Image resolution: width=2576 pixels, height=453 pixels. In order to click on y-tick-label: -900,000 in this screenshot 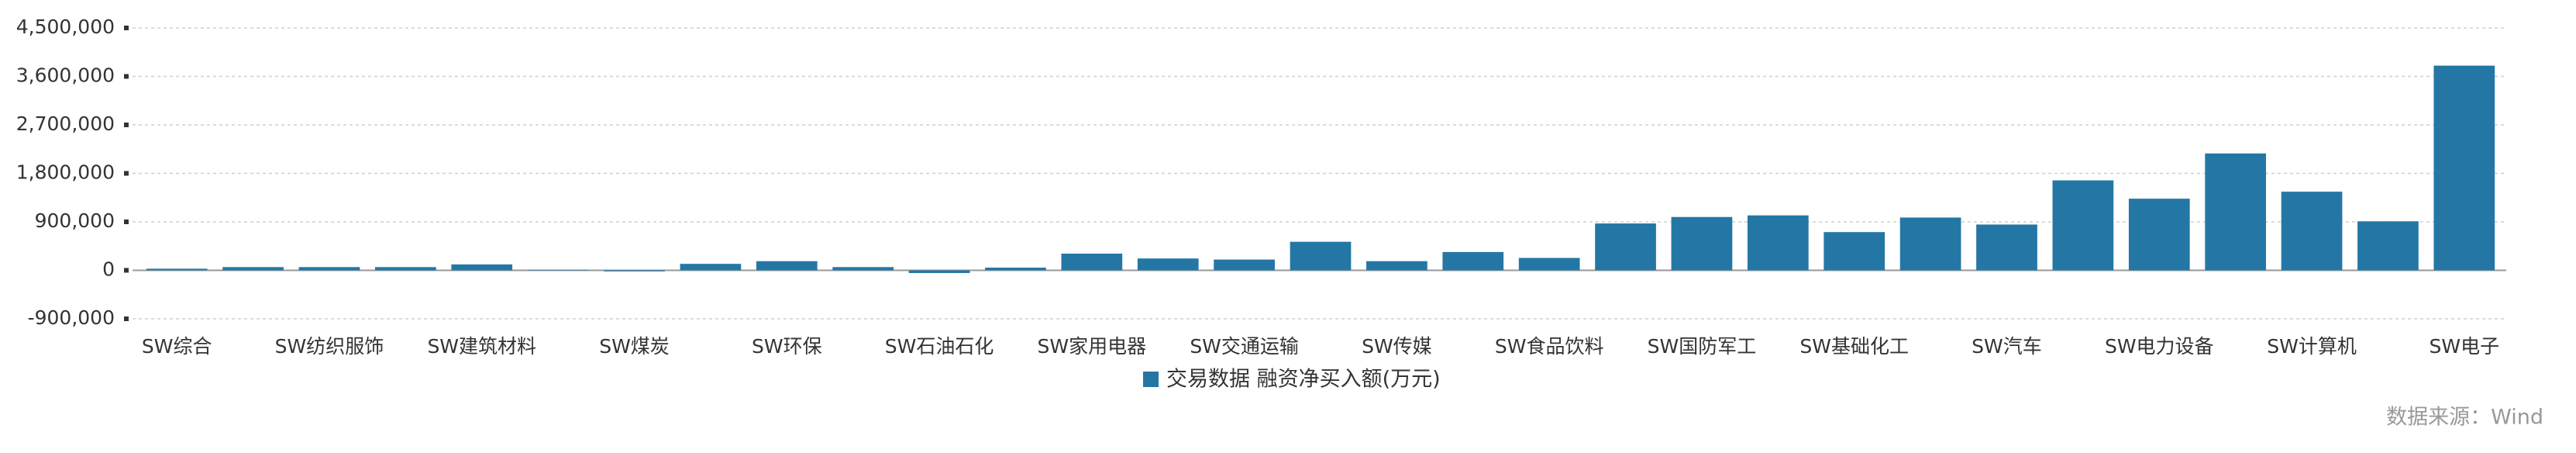, I will do `click(71, 317)`.